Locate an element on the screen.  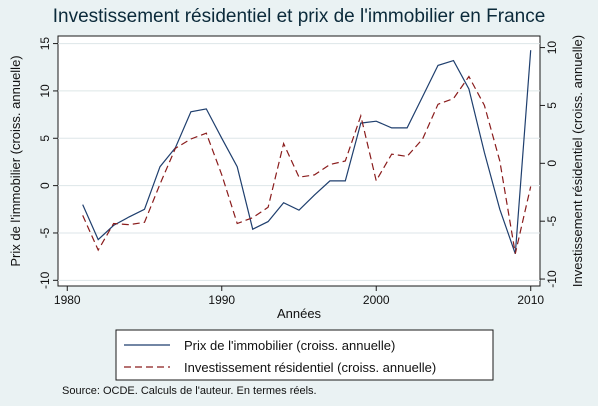
y-left-tick-label: 5 is located at coordinates (45, 138).